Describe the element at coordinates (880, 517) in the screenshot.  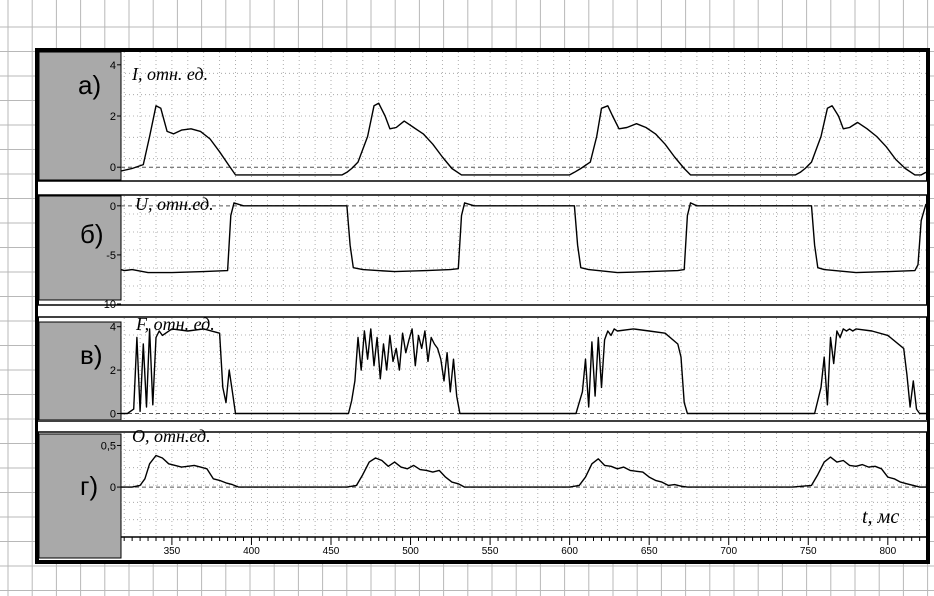
I see `x-axis-label: t, мс` at that location.